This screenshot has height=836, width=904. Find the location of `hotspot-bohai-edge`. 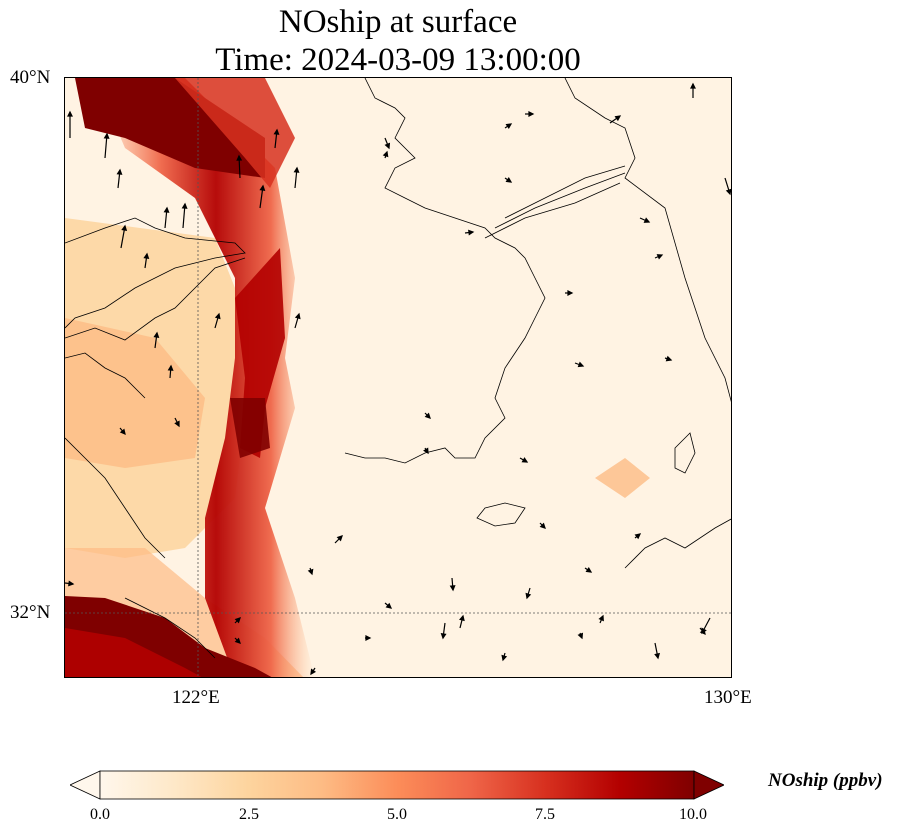

hotspot-bohai-edge is located at coordinates (235, 133).